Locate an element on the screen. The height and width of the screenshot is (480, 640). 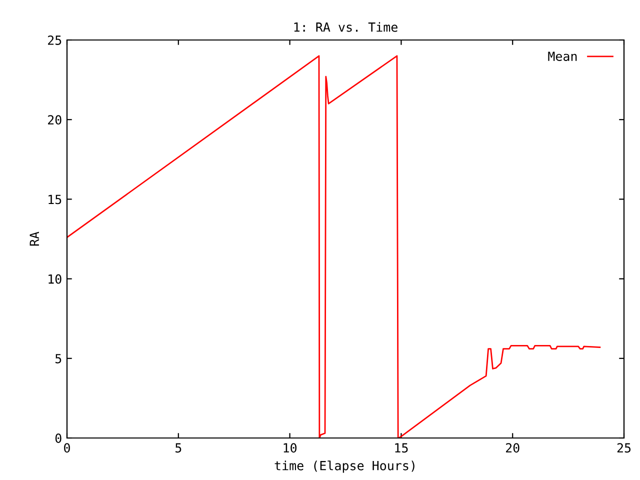
y-tick-label: 5 is located at coordinates (58, 359).